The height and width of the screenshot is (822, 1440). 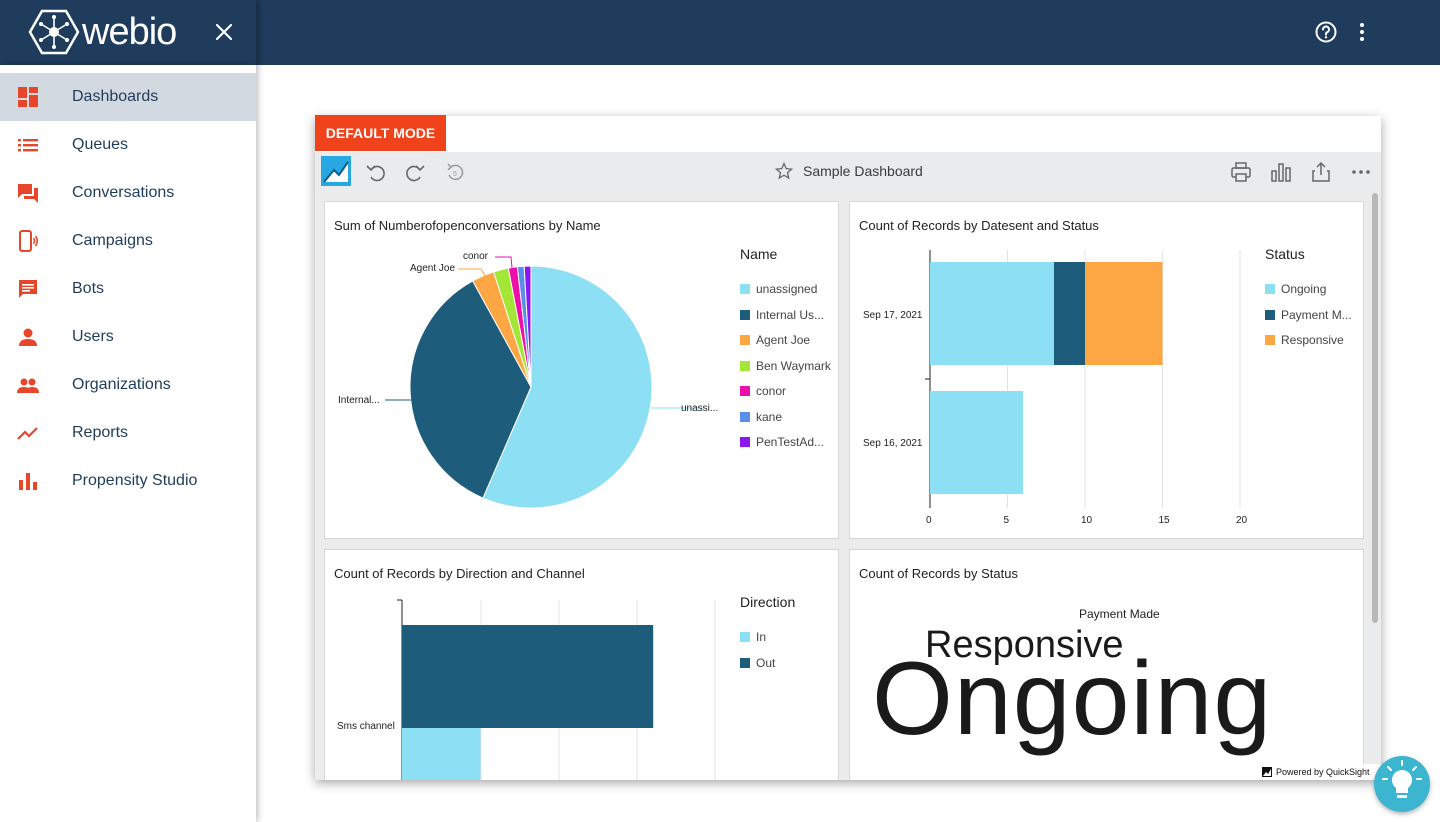 I want to click on webio-logo: webio, so click(x=102, y=32).